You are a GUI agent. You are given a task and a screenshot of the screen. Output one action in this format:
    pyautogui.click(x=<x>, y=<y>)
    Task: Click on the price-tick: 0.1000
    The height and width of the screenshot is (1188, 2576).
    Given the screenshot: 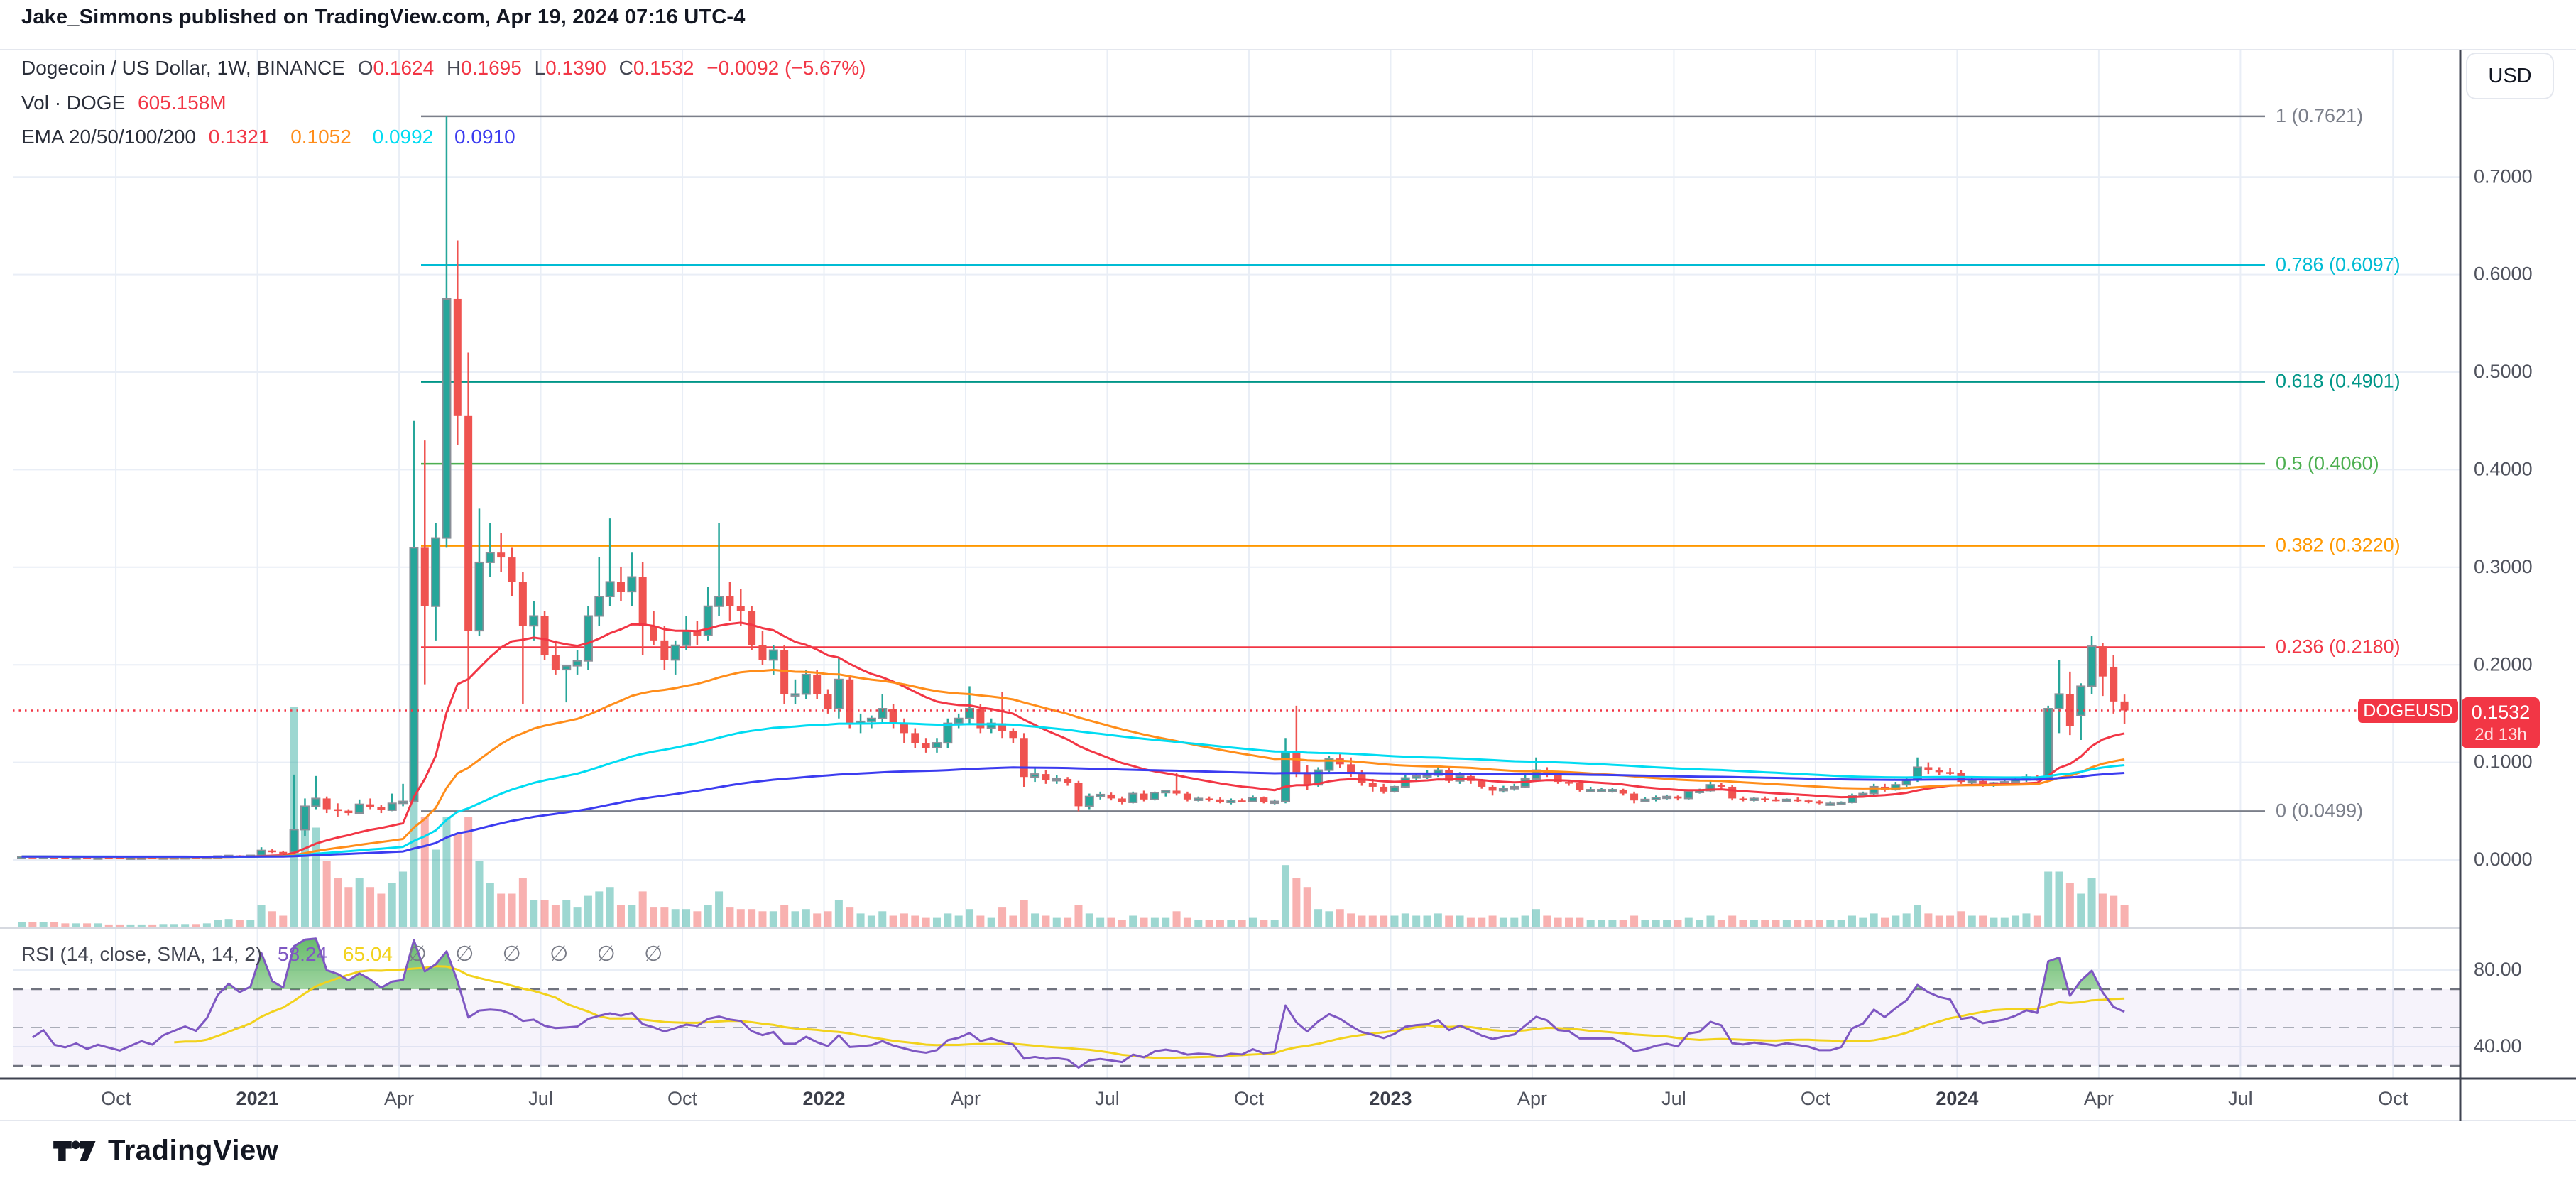 What is the action you would take?
    pyautogui.click(x=2503, y=762)
    